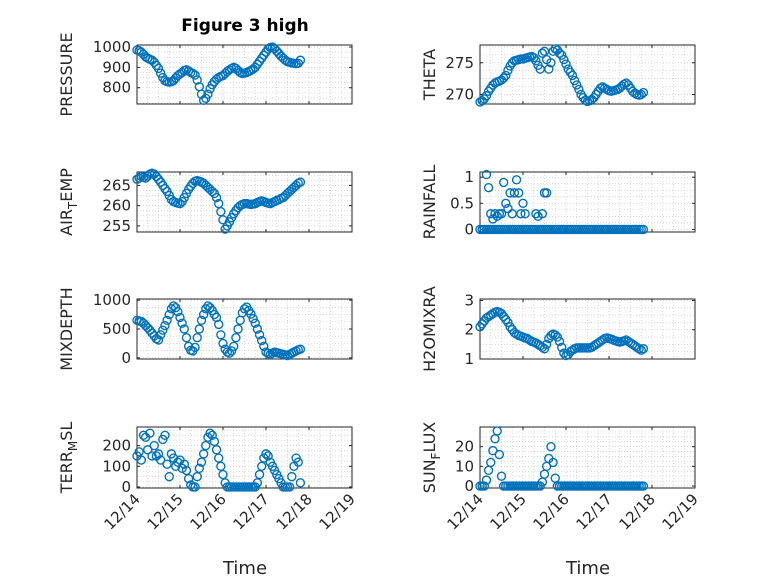  What do you see at coordinates (465, 511) in the screenshot?
I see `x-tick-label: 12/14` at bounding box center [465, 511].